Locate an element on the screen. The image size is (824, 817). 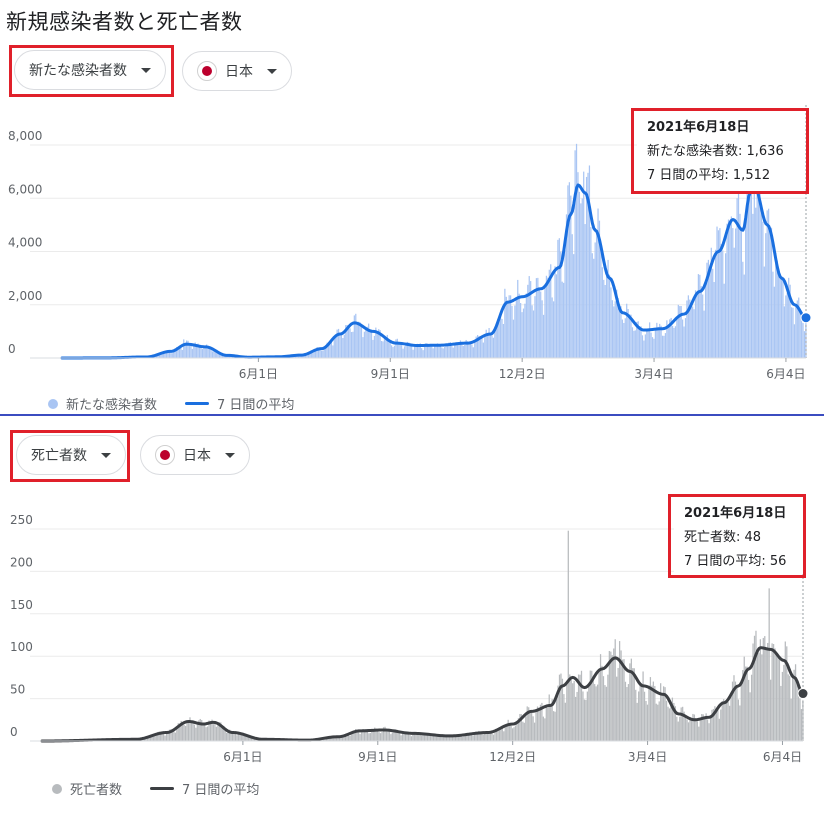
y-tick-label: 0 is located at coordinates (14, 732).